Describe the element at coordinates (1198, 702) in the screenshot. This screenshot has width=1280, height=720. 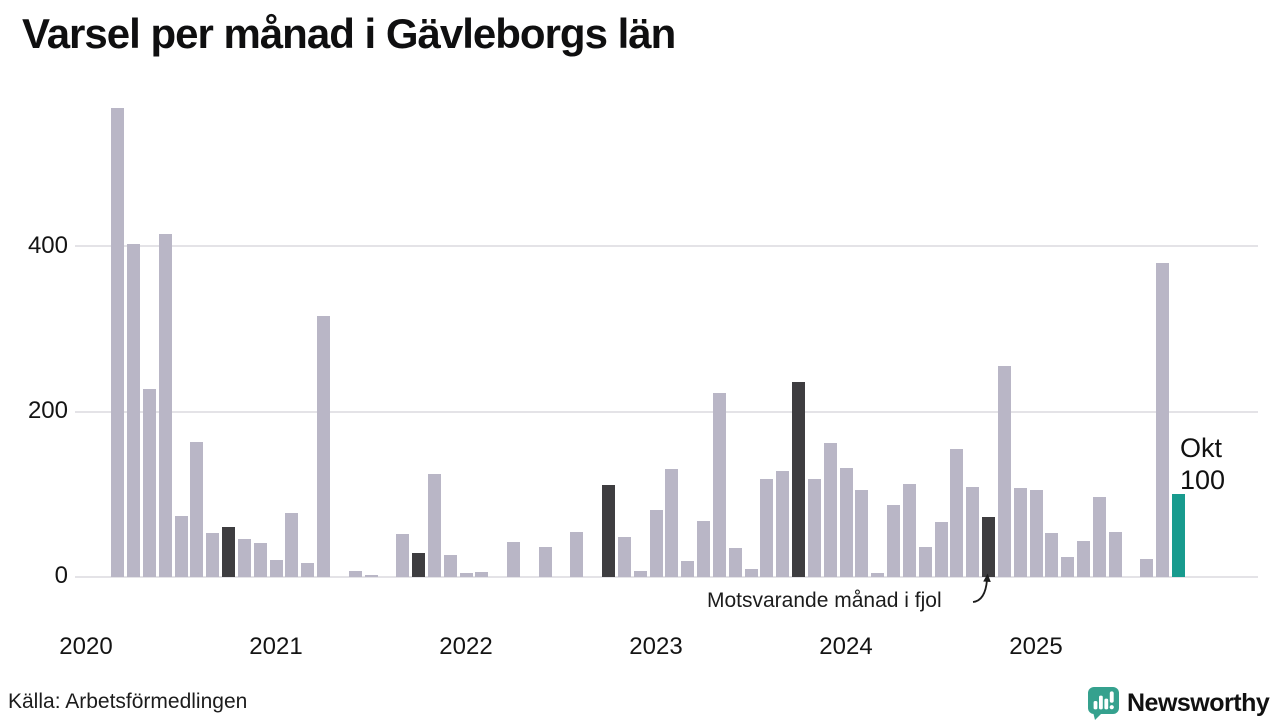
I see `newsworthy-logo-text: Newsworthy` at that location.